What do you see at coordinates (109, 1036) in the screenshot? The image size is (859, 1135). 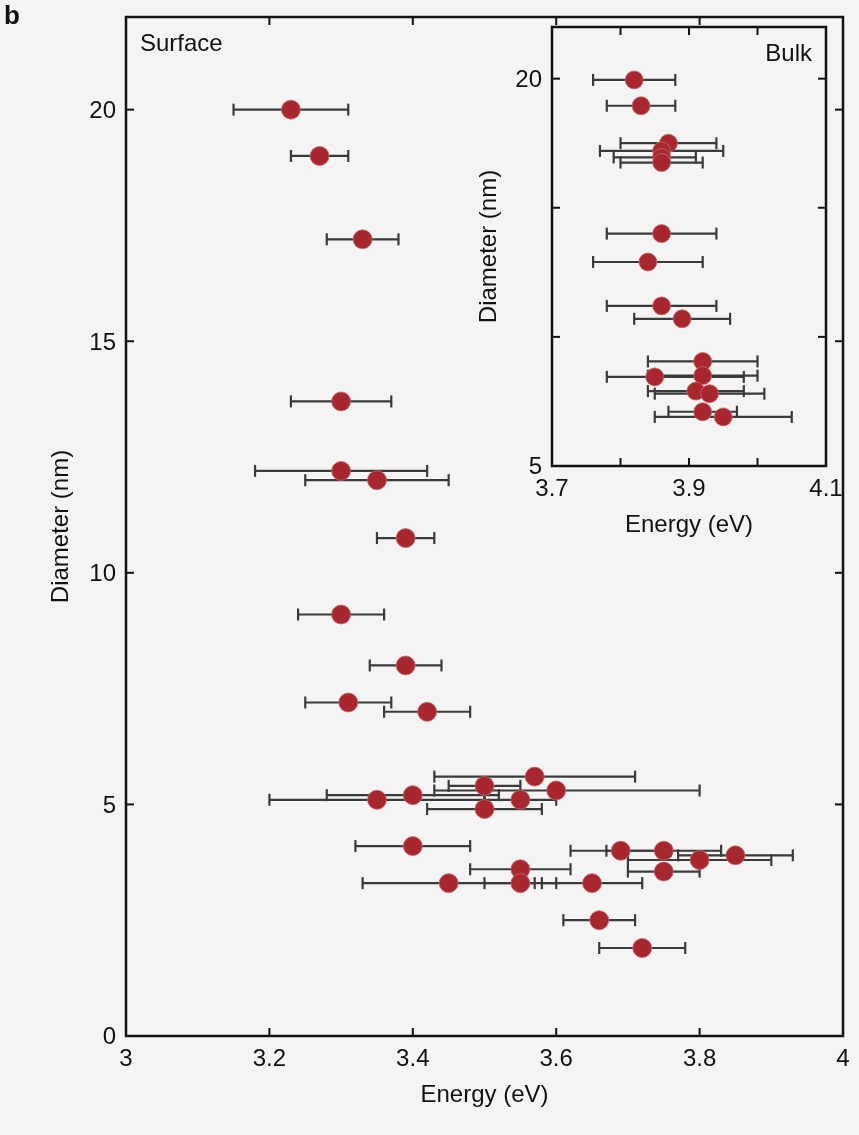 I see `y-tick-label: 0` at bounding box center [109, 1036].